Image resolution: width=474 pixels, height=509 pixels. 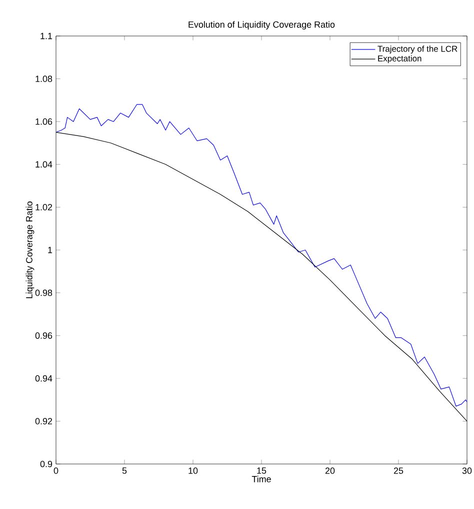 What do you see at coordinates (43, 421) in the screenshot?
I see `y-tick-label: 0.92` at bounding box center [43, 421].